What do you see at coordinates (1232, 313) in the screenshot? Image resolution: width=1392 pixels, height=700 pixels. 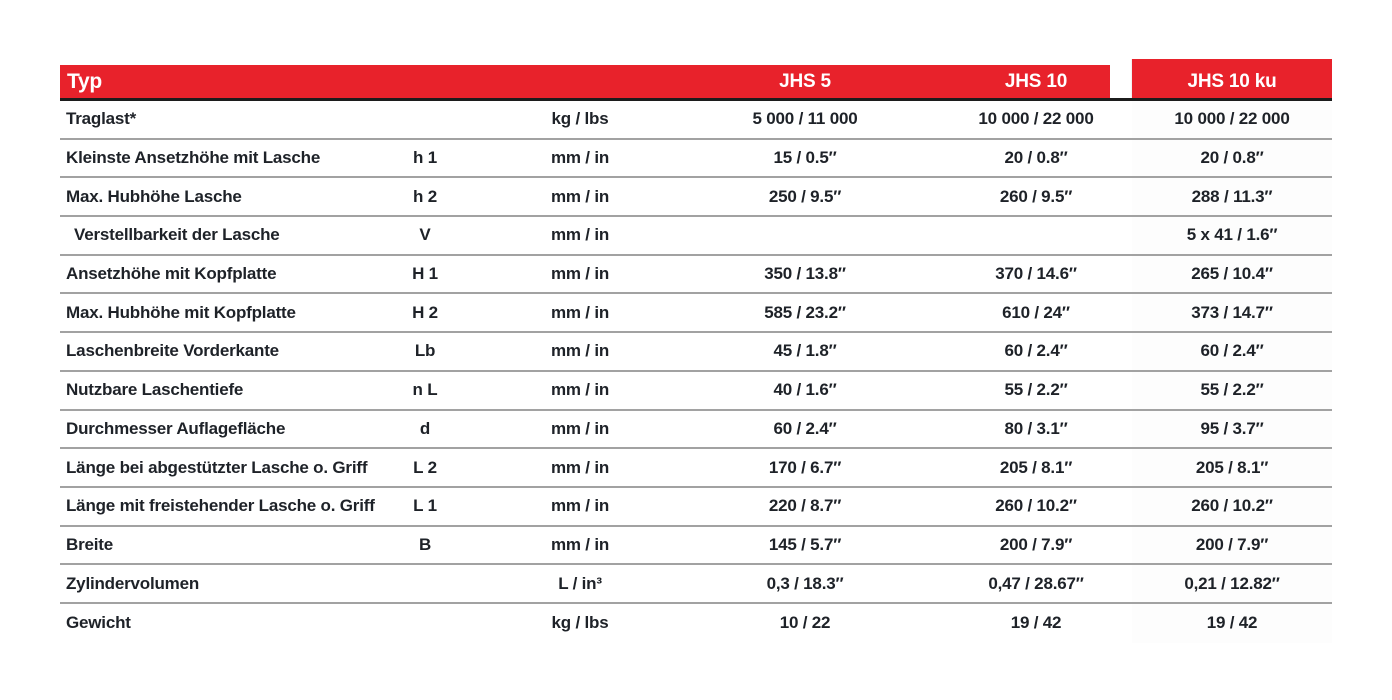 I see `cell-jhs10ku: 373 / 14.7″` at bounding box center [1232, 313].